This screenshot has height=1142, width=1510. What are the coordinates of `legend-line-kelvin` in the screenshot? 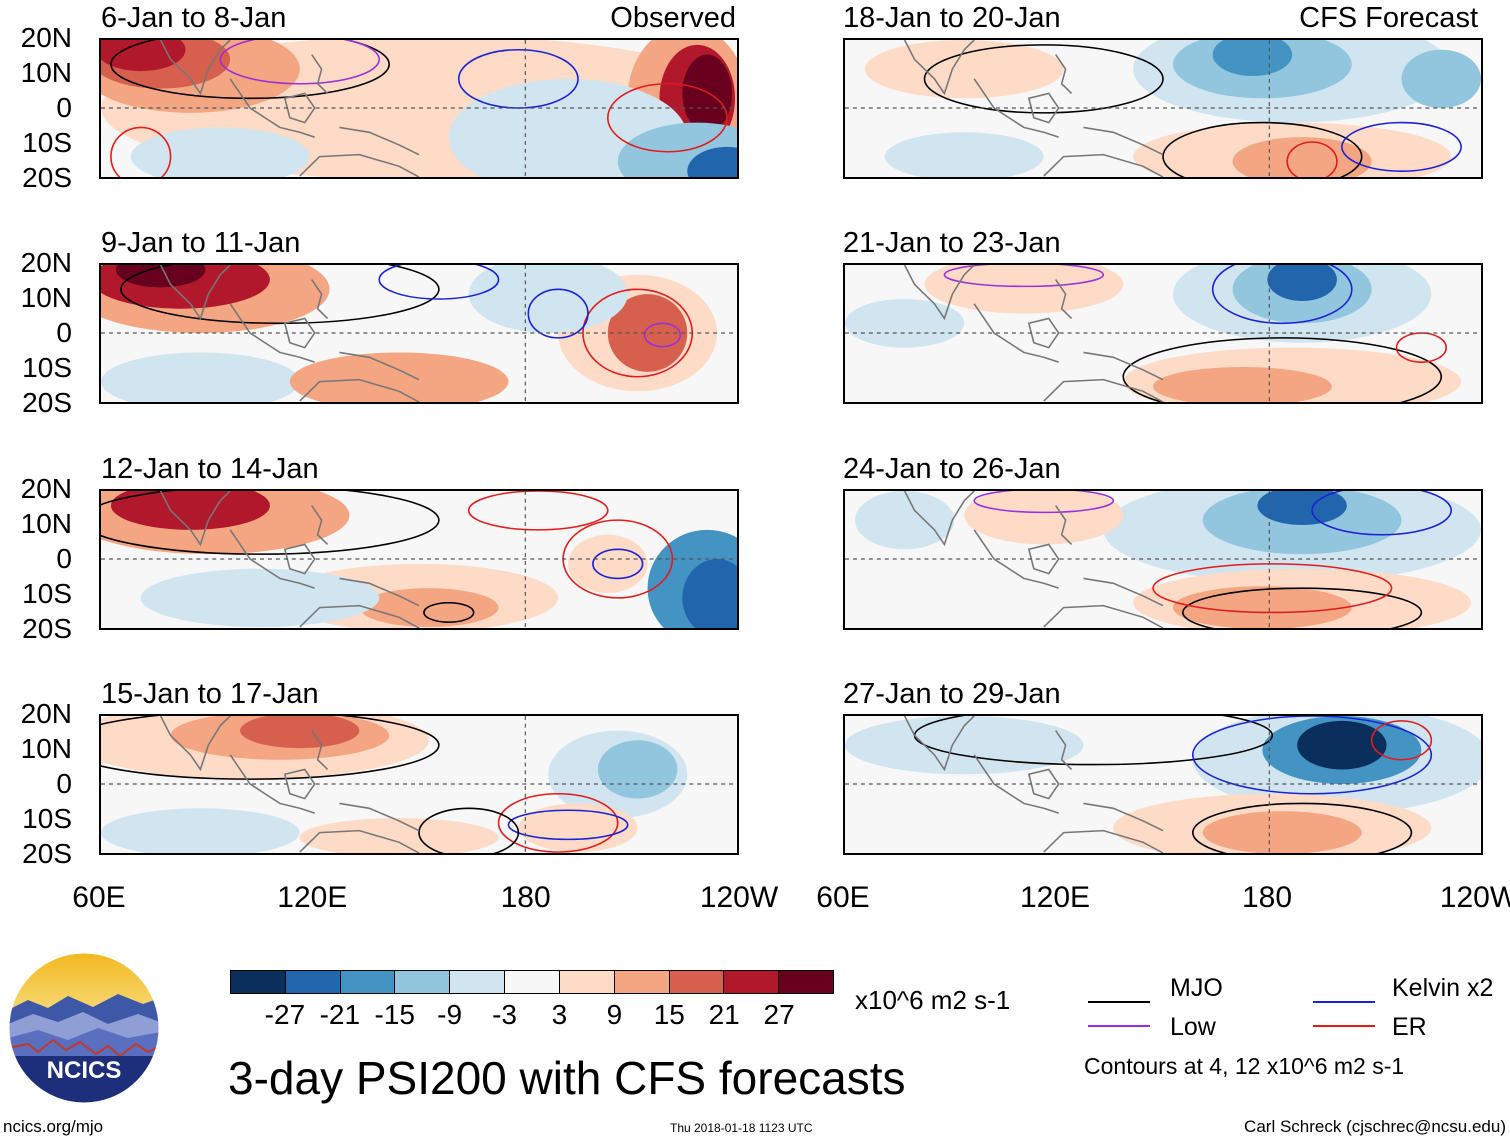 It's located at (1344, 1002).